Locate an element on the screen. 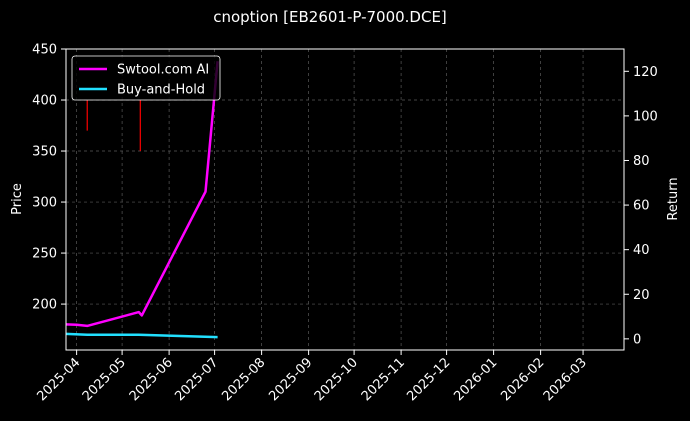 This screenshot has height=421, width=690. y2-tick-label: 0 is located at coordinates (637, 339).